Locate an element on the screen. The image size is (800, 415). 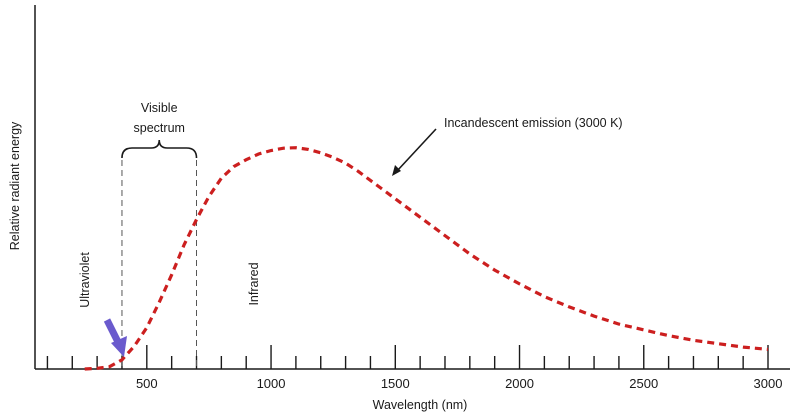
infrared-label: Infrared is located at coordinates (254, 283).